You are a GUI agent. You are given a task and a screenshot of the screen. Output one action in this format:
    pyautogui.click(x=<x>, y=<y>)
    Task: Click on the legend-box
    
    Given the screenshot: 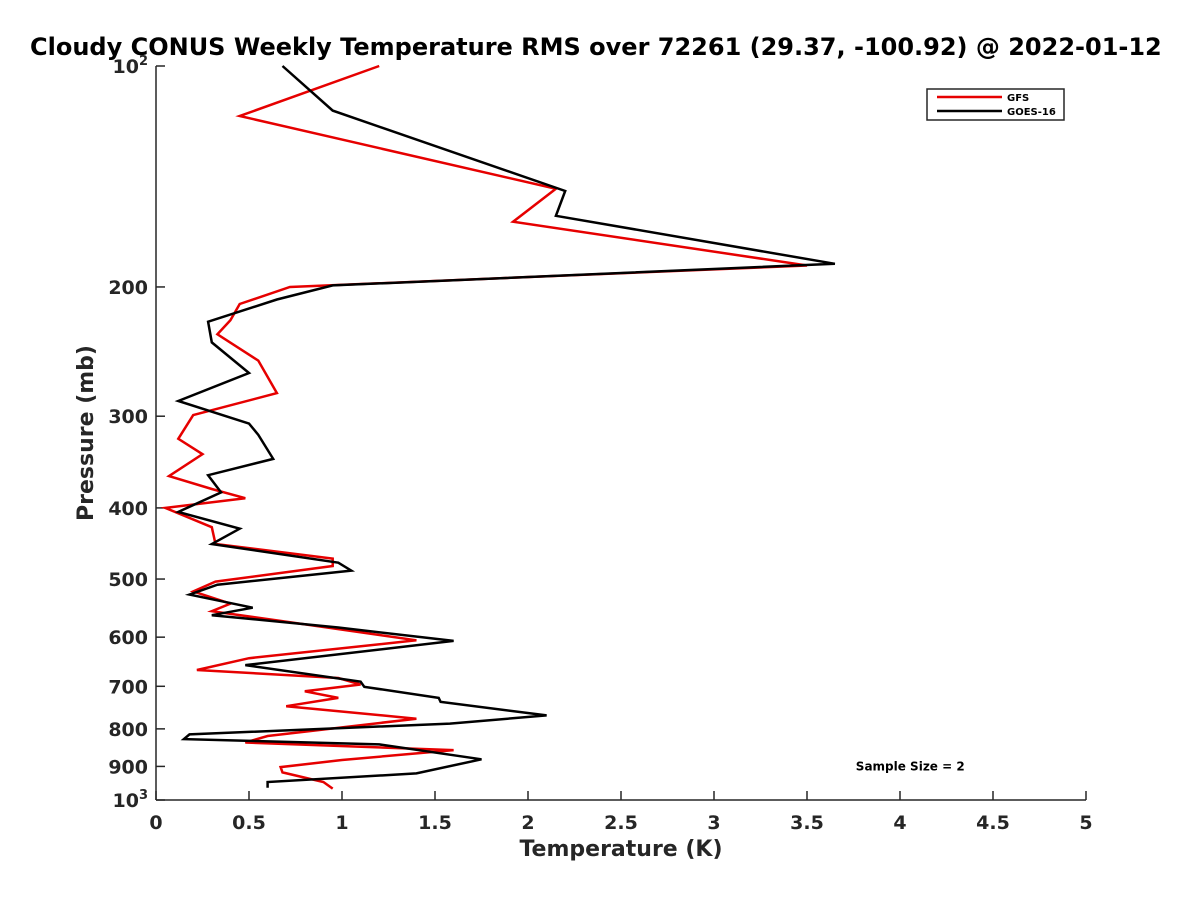 What is the action you would take?
    pyautogui.click(x=995, y=104)
    